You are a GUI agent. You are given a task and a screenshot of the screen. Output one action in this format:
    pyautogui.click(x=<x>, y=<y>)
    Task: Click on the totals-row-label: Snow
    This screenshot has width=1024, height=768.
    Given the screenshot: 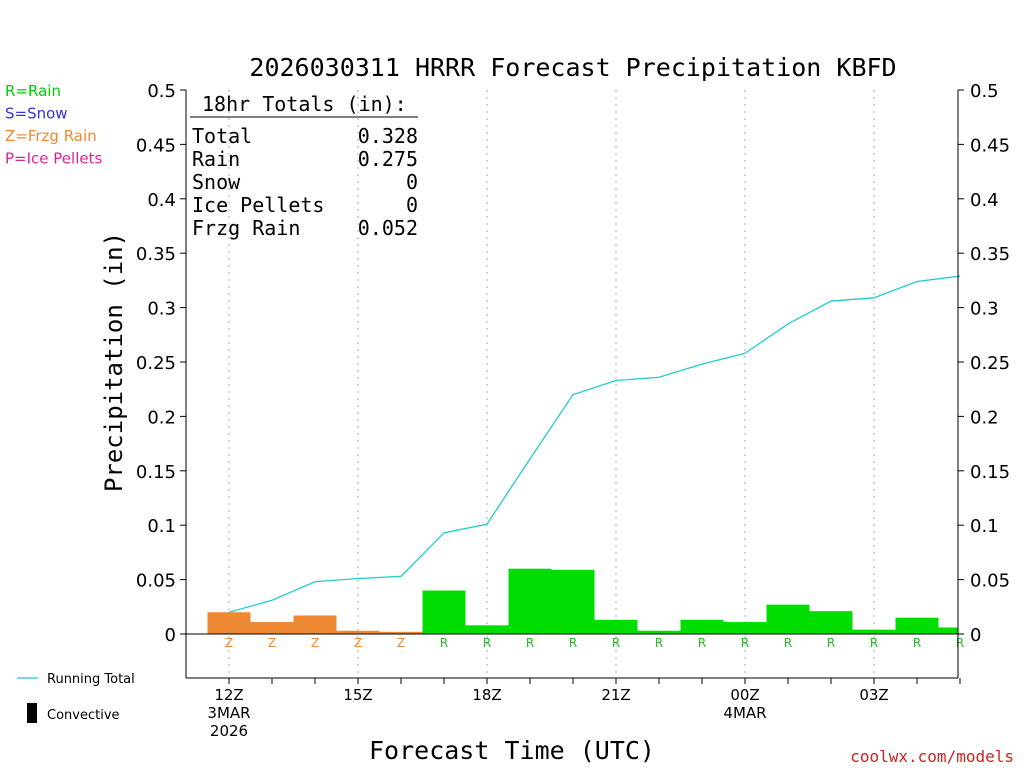 What is the action you would take?
    pyautogui.click(x=216, y=182)
    